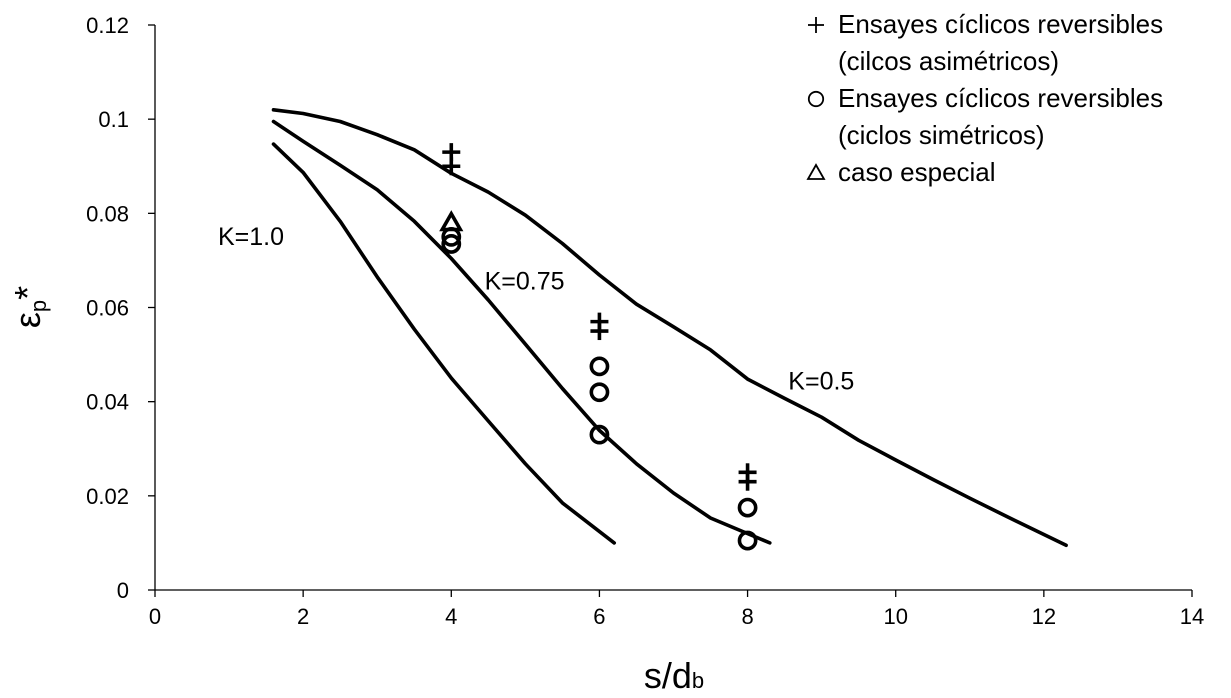 The width and height of the screenshot is (1231, 698). What do you see at coordinates (251, 237) in the screenshot?
I see `curve-label: K=1.0` at bounding box center [251, 237].